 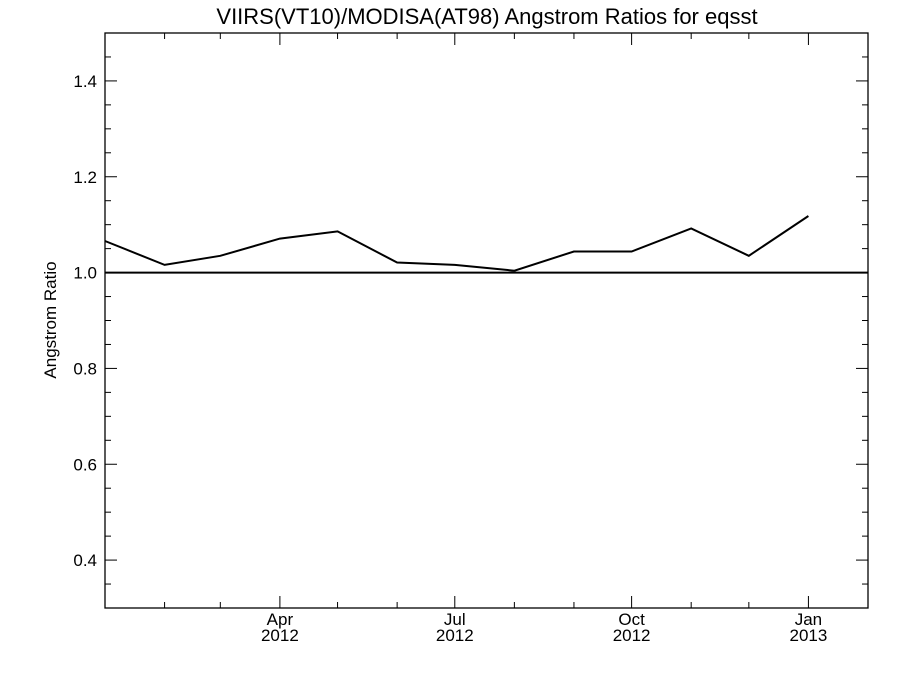 What do you see at coordinates (85, 560) in the screenshot?
I see `y-tick-label: 0.4` at bounding box center [85, 560].